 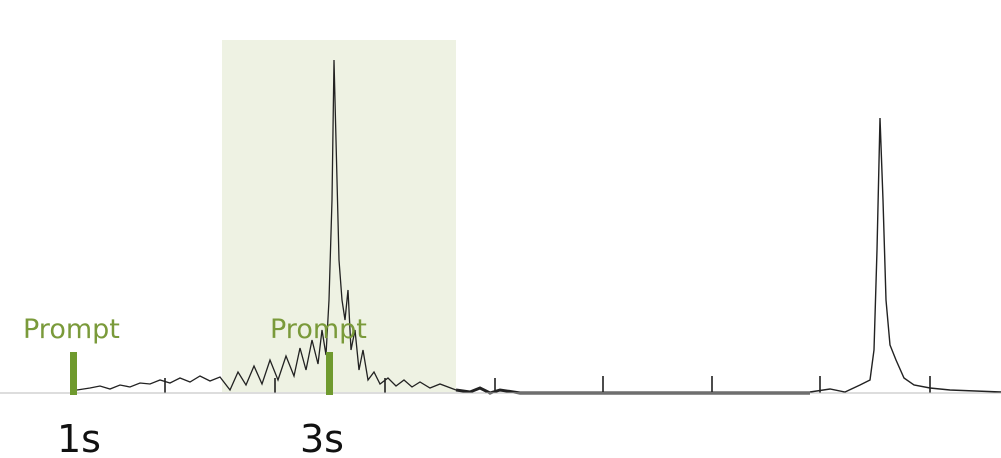 What do you see at coordinates (322, 437) in the screenshot?
I see `time-label: 3s` at bounding box center [322, 437].